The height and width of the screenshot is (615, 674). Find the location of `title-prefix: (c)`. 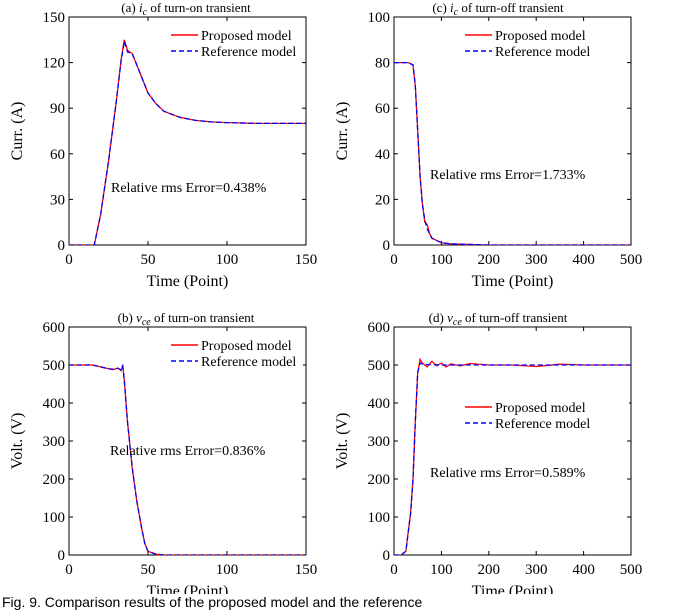

title-prefix: (c) is located at coordinates (441, 7).